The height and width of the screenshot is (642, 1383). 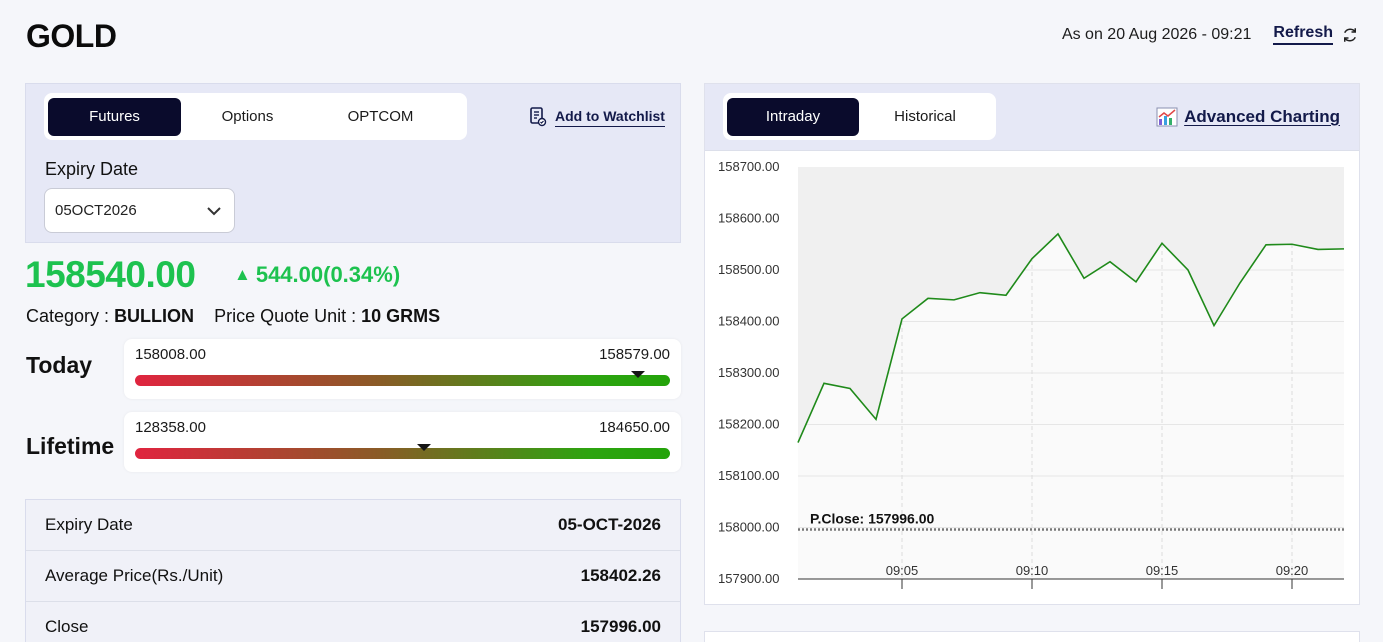 I want to click on add-to-watchlist-button: Add to Watchlist, so click(x=597, y=117).